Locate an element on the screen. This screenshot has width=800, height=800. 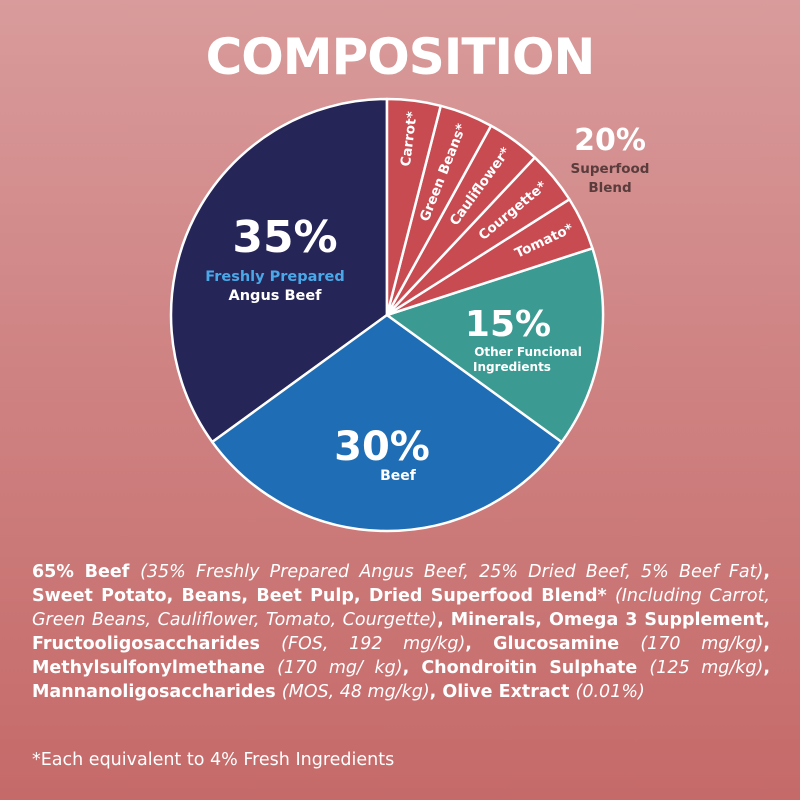
slice-label-carrot: Carrot* is located at coordinates (409, 139).